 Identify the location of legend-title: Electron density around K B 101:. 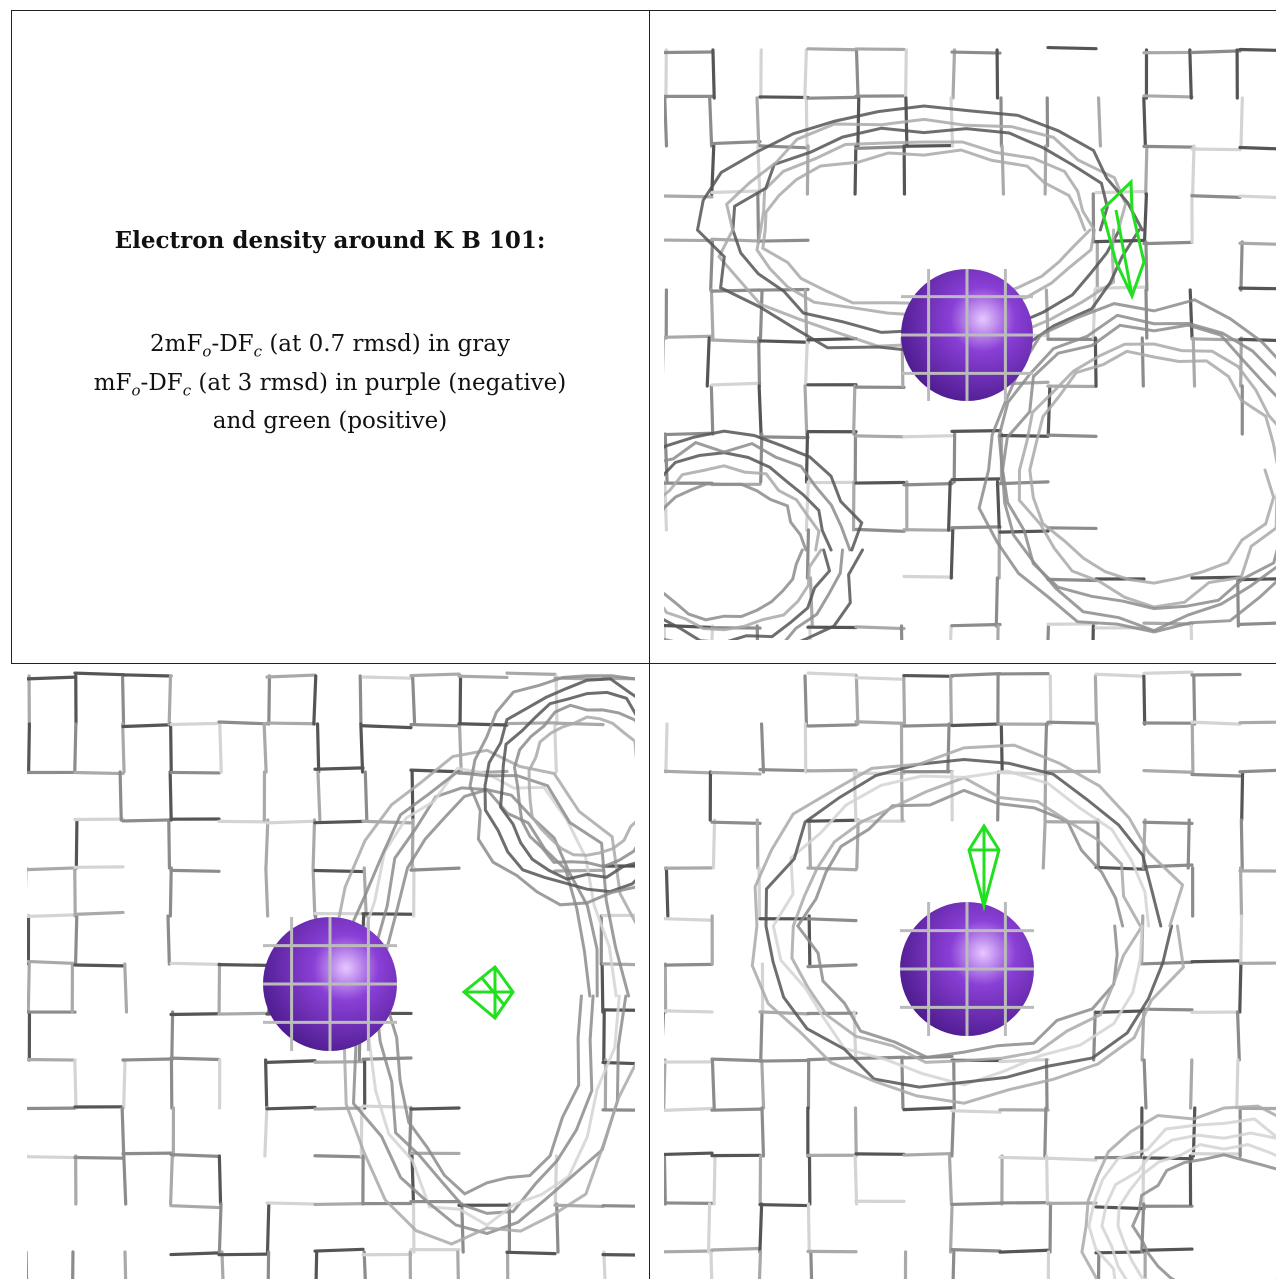
(330, 240).